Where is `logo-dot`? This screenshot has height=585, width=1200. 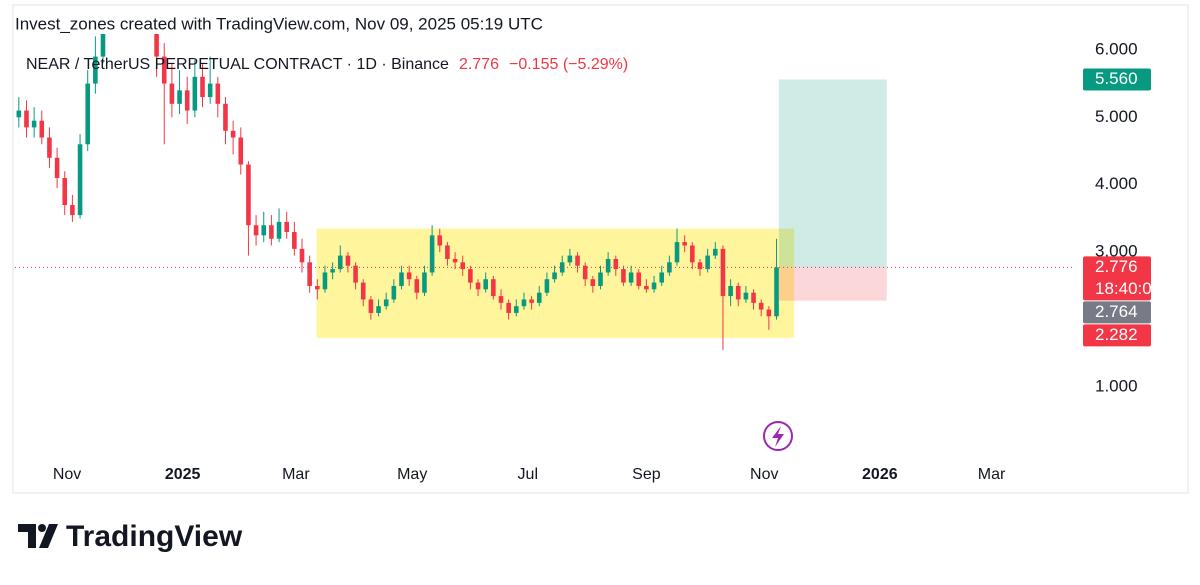 logo-dot is located at coordinates (42, 528).